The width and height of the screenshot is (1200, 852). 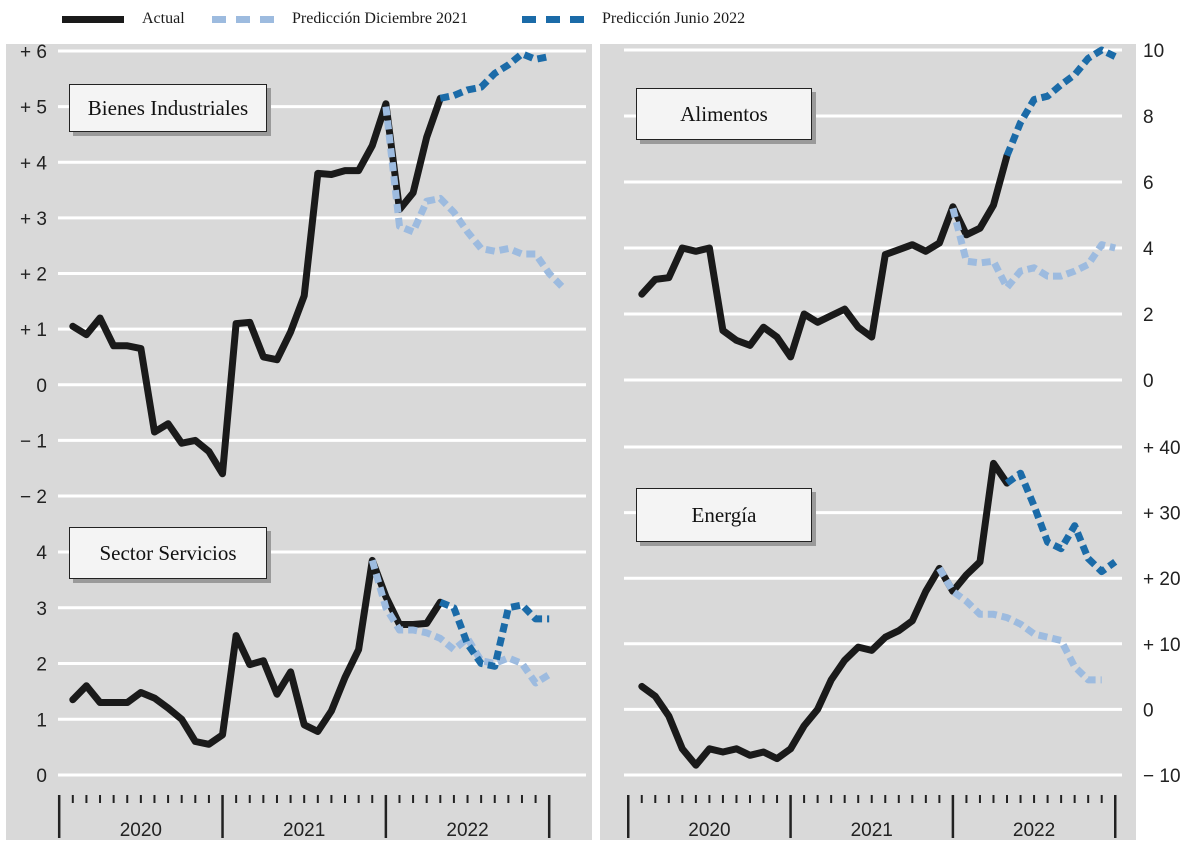 I want to click on y-tick-label: 6, so click(x=1148, y=183).